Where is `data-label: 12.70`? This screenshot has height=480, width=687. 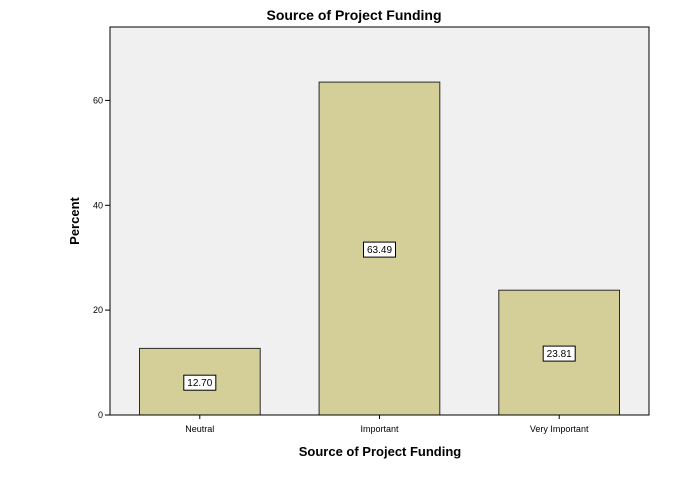
data-label: 12.70 is located at coordinates (200, 382).